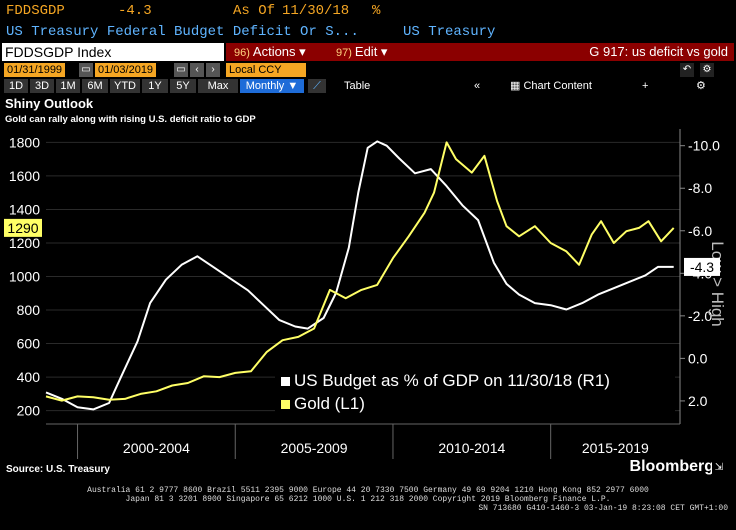 The width and height of the screenshot is (736, 530). What do you see at coordinates (329, 403) in the screenshot?
I see `legend-label: Gold (L1)` at bounding box center [329, 403].